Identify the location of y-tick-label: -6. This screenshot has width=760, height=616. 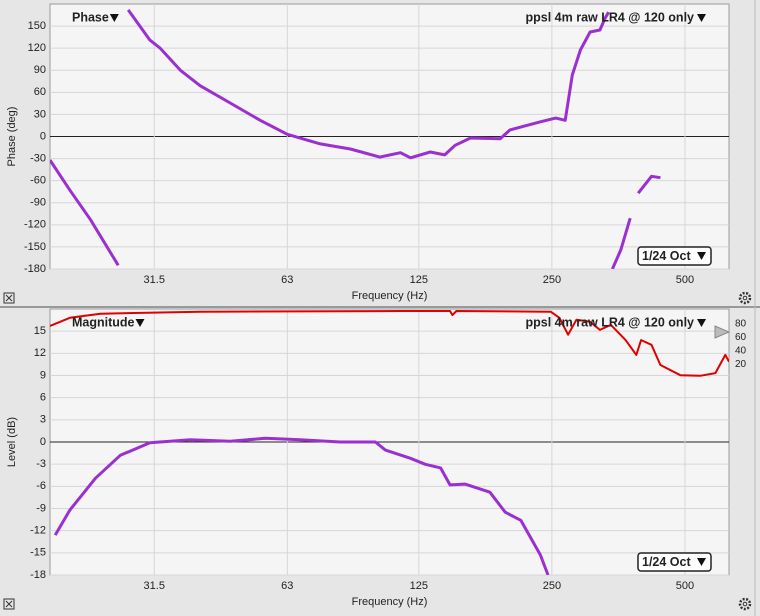
(41, 486).